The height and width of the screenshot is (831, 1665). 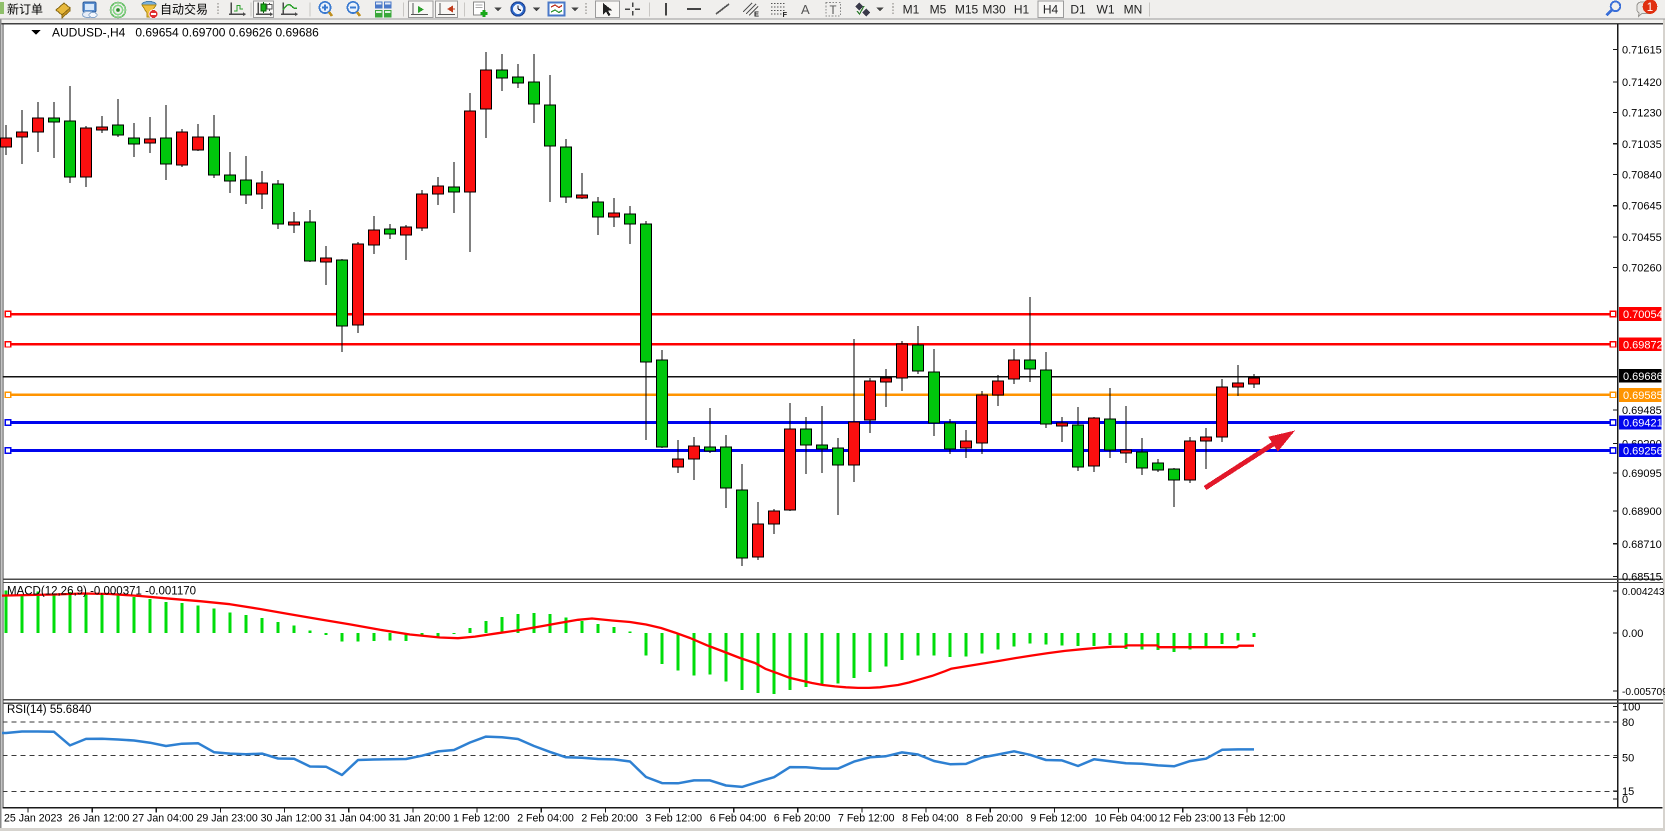 I want to click on svg-text: H4, so click(x=1051, y=10).